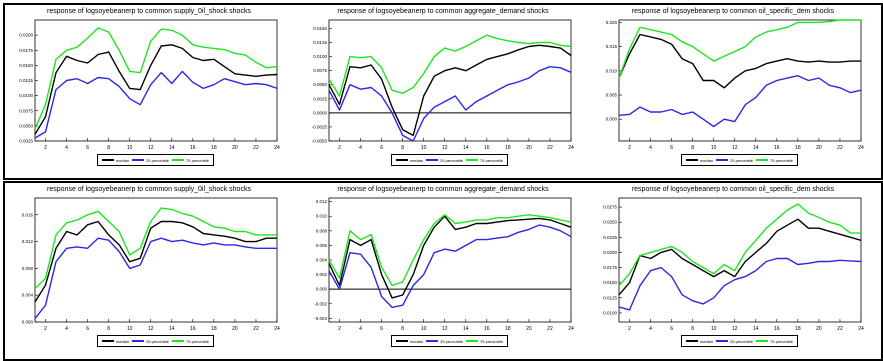 This screenshot has height=361, width=883. Describe the element at coordinates (26, 141) in the screenshot. I see `y-tick-label: 0.0025` at that location.